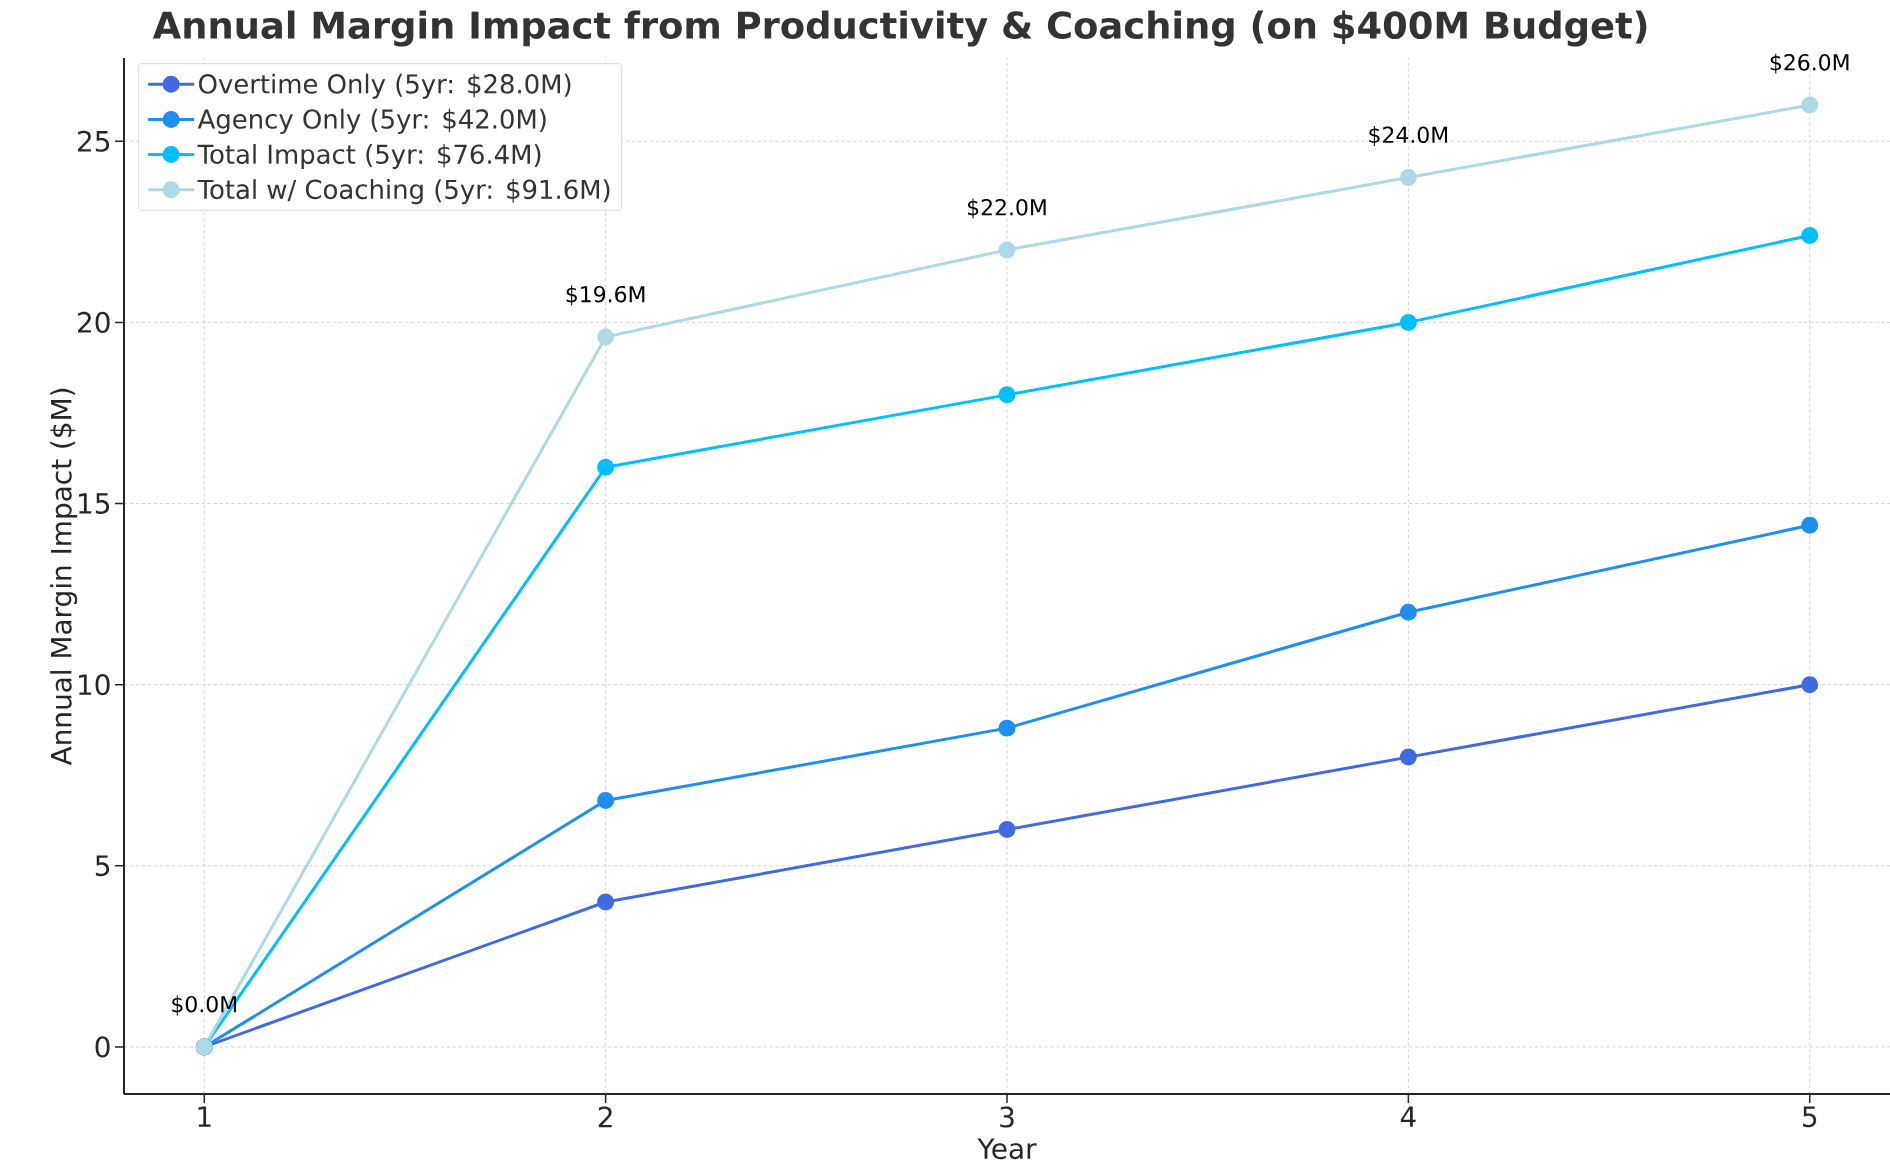 The height and width of the screenshot is (1175, 1890). What do you see at coordinates (385, 86) in the screenshot?
I see `legend-label: Overtime Only (5yr: $28.0M)` at bounding box center [385, 86].